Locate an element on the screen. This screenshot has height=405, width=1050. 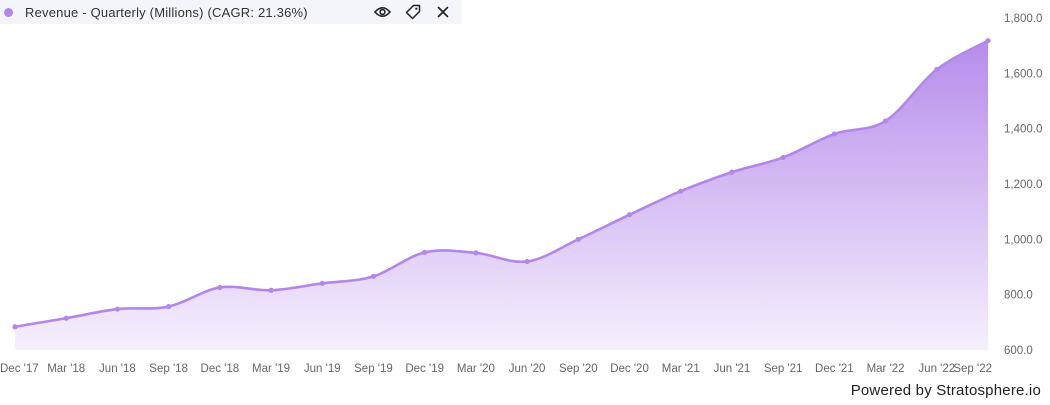
x-tick-label: Dec '21 is located at coordinates (834, 369).